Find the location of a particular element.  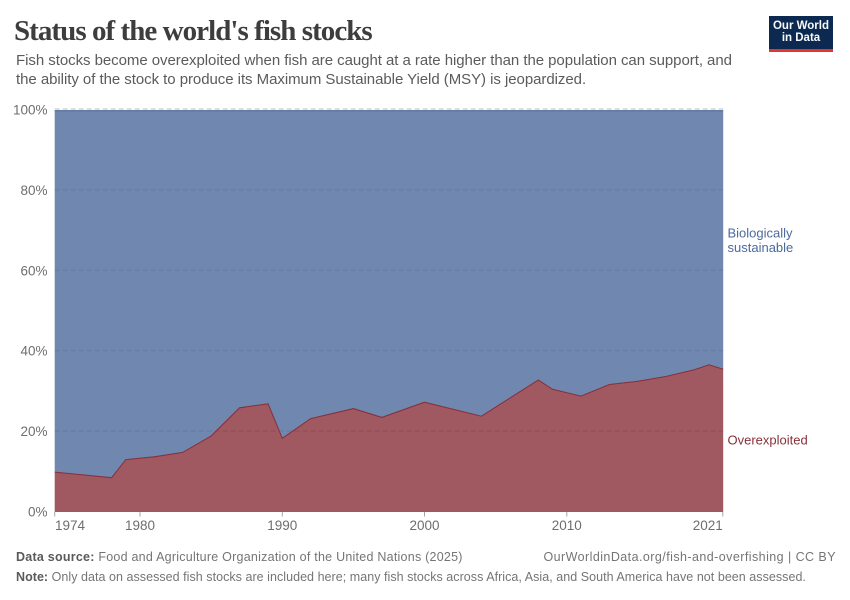

svg-text: sustainable is located at coordinates (761, 247).